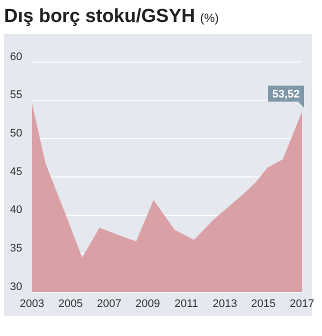 This screenshot has height=336, width=322. Describe the element at coordinates (16, 56) in the screenshot. I see `y-tick-label: 60` at that location.